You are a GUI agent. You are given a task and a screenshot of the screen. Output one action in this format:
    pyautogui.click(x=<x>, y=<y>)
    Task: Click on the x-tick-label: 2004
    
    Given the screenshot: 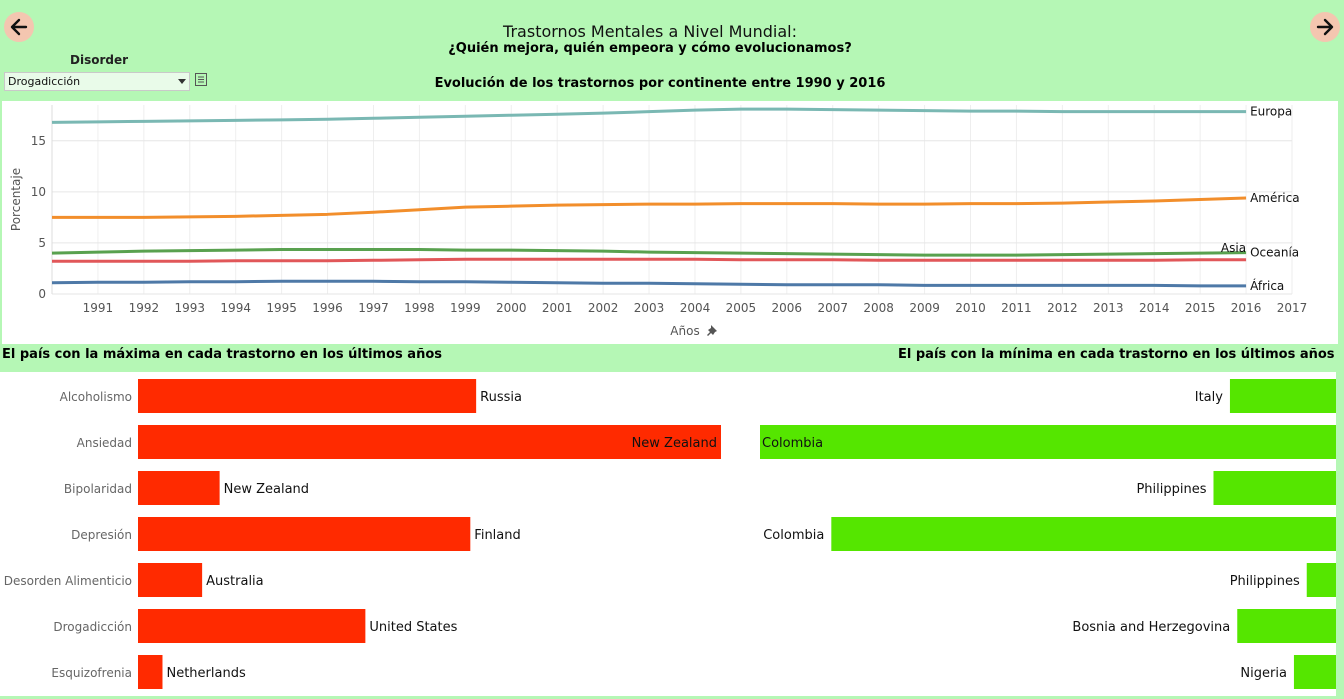 What is the action you would take?
    pyautogui.click(x=695, y=308)
    